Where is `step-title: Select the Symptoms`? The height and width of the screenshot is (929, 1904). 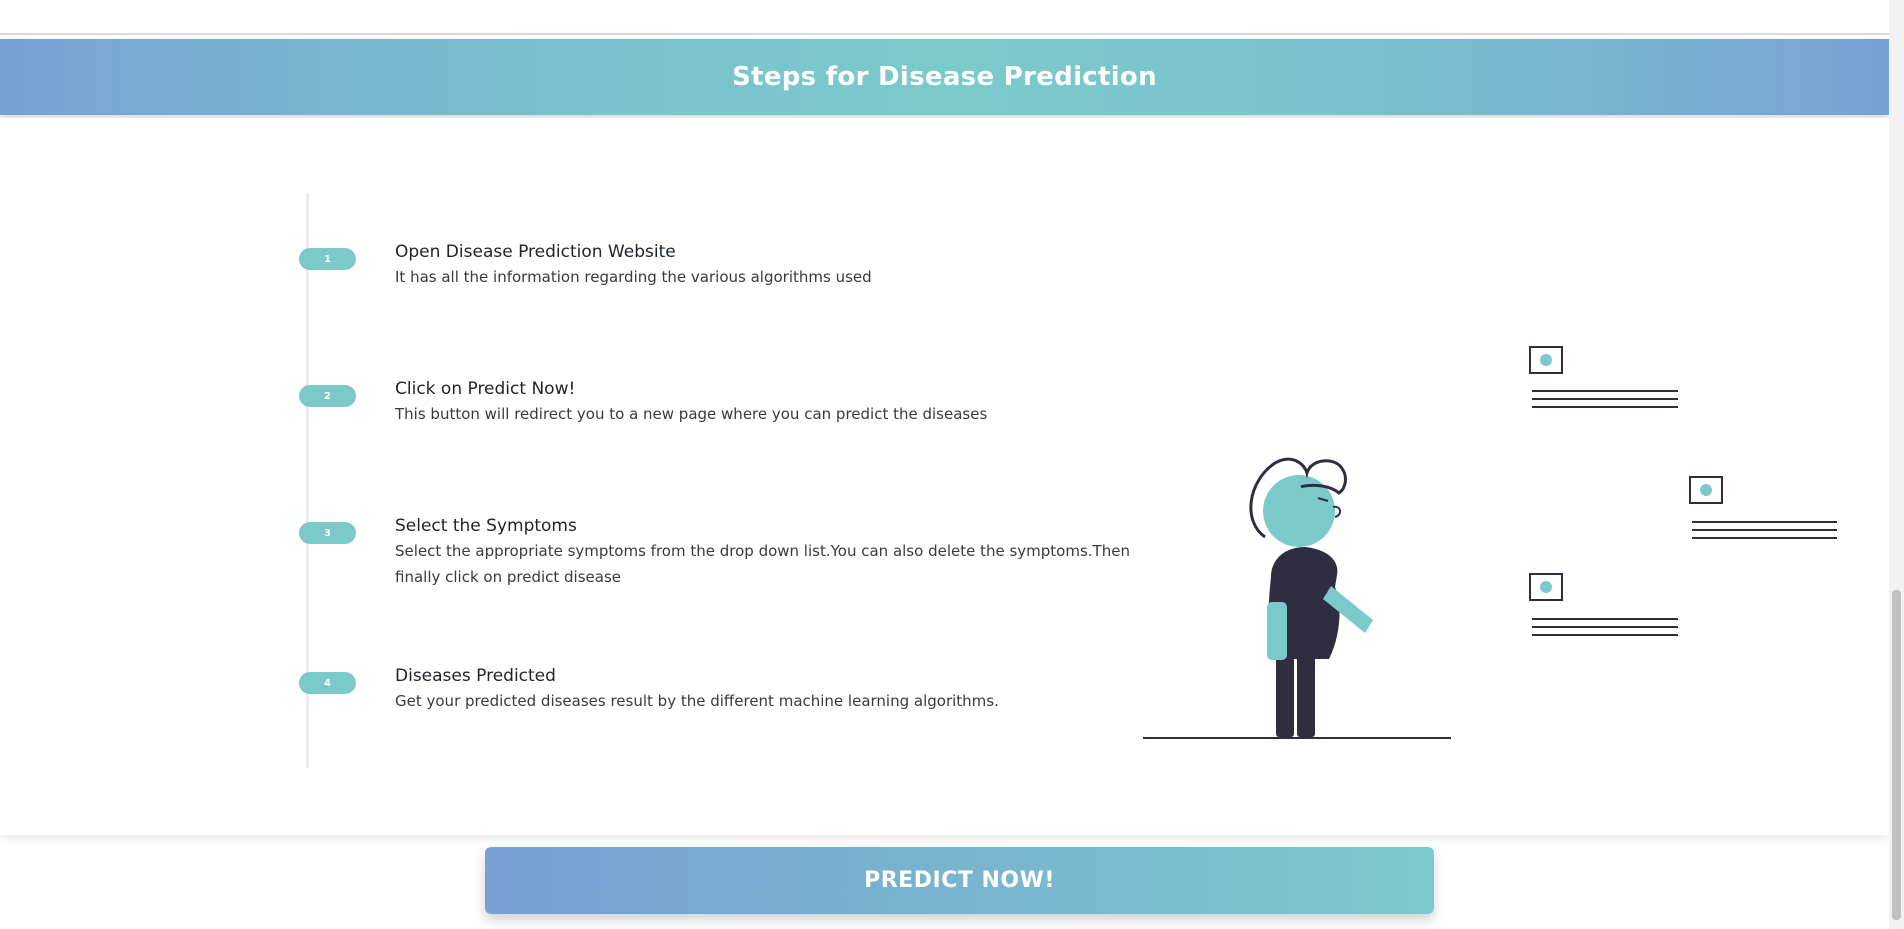 step-title: Select the Symptoms is located at coordinates (486, 526).